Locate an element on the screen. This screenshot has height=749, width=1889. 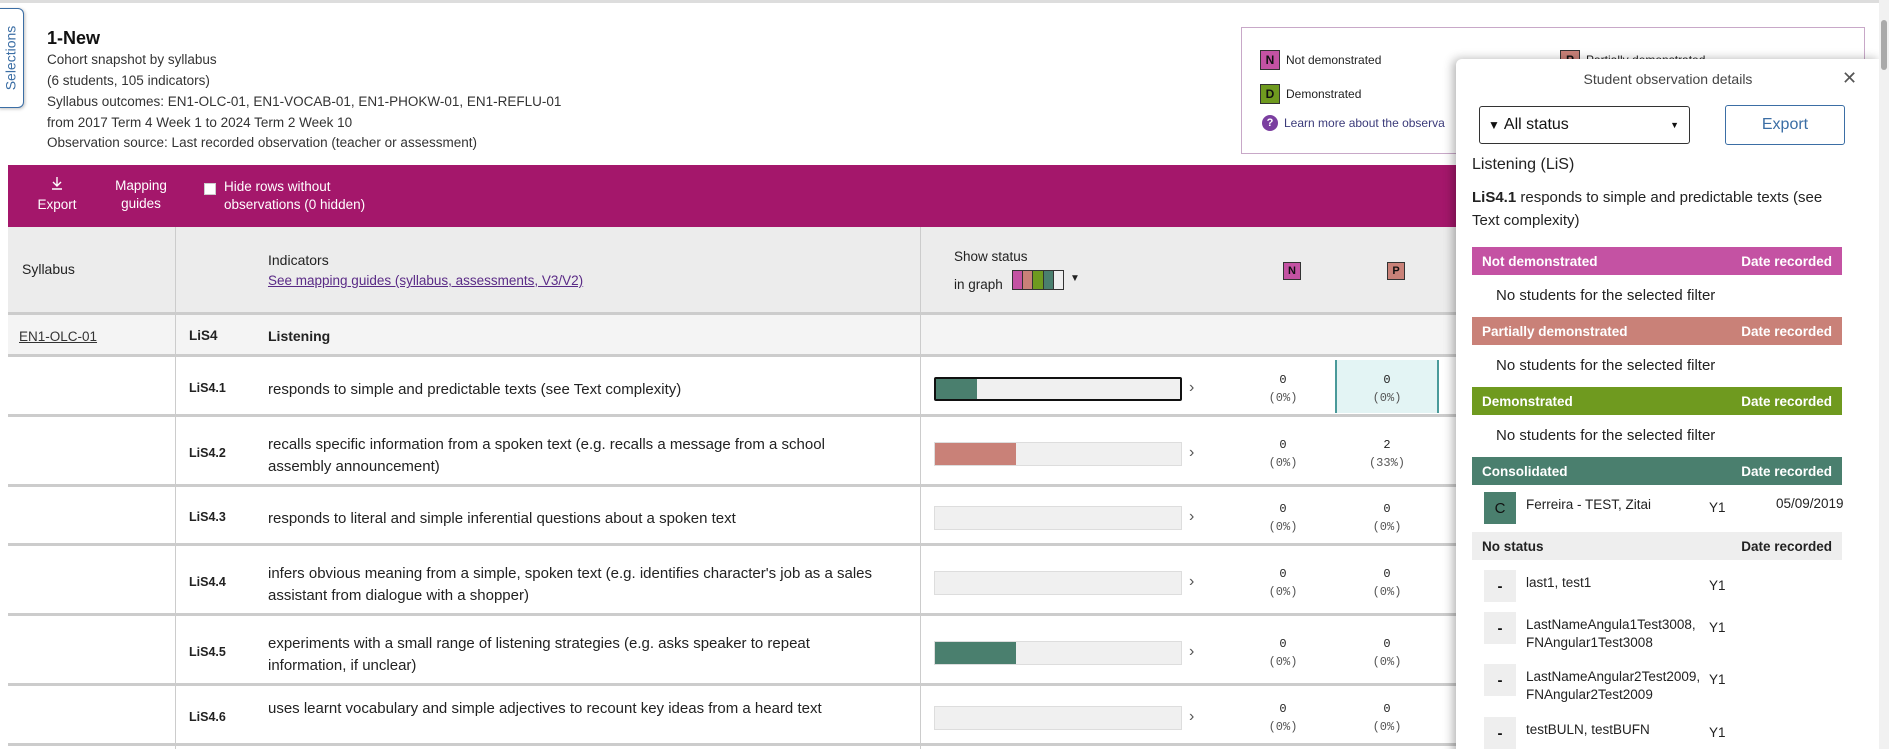
status-filter-value: All status is located at coordinates (1536, 124).